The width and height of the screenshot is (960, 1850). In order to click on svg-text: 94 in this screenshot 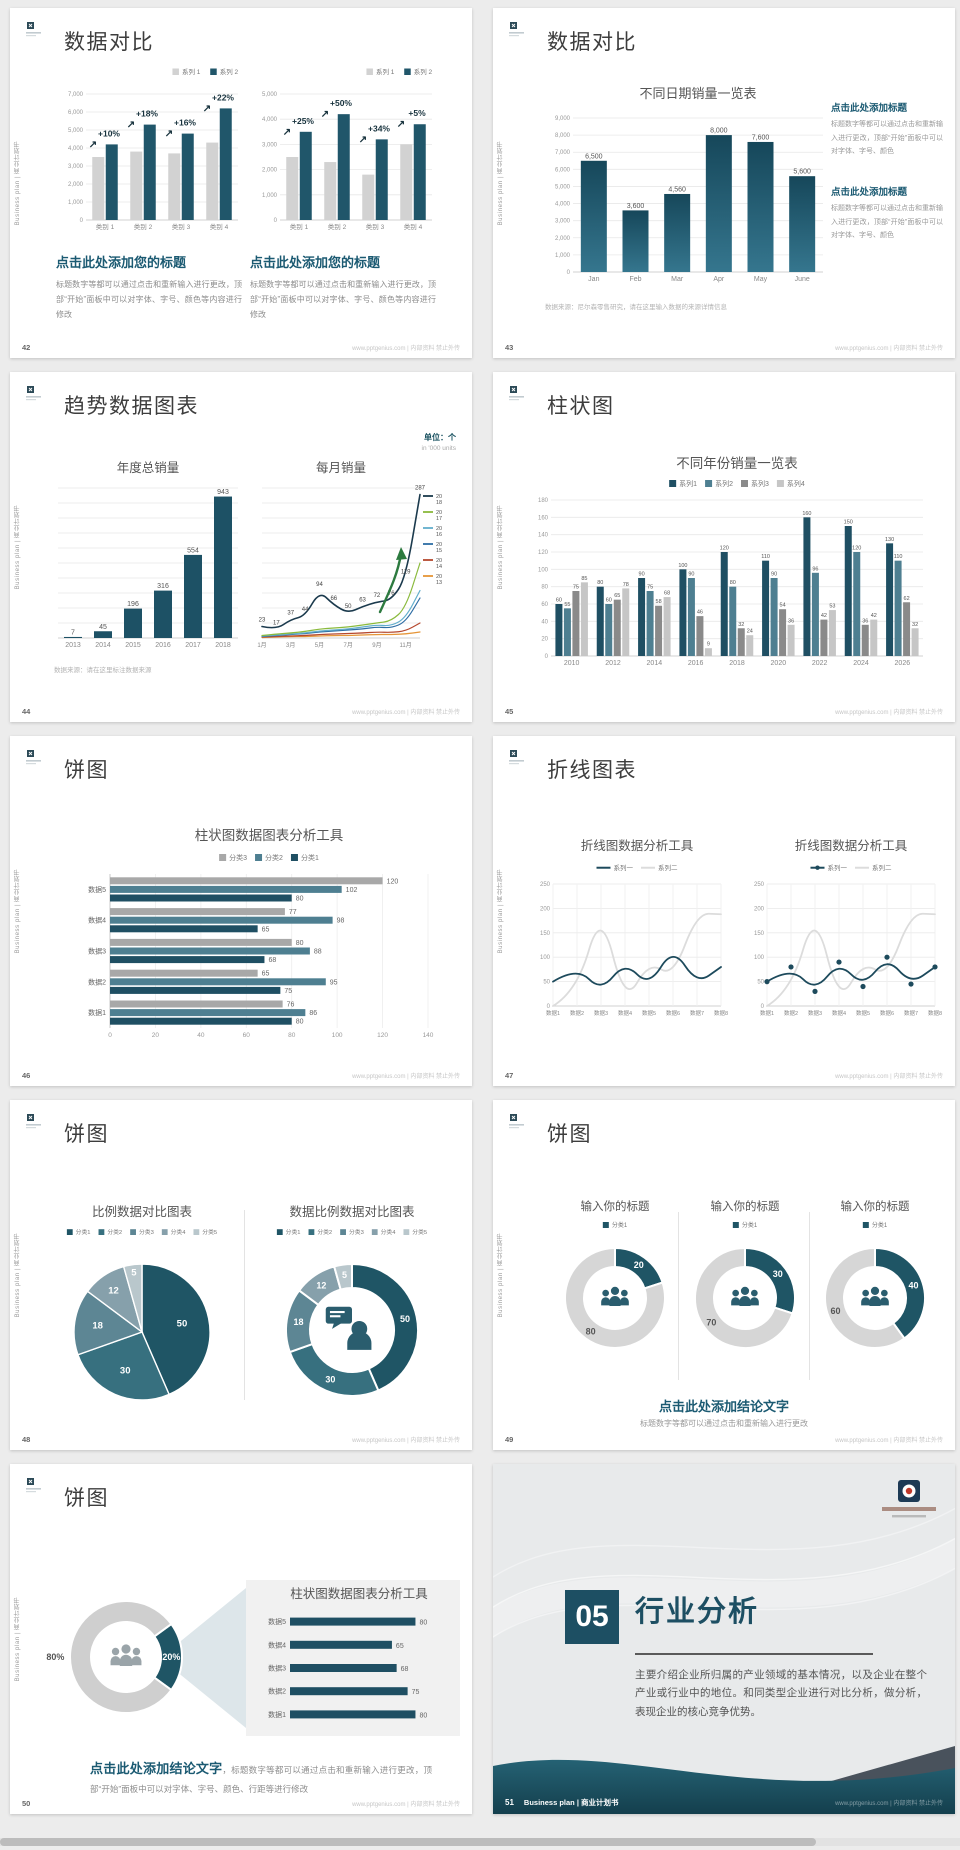, I will do `click(319, 585)`.